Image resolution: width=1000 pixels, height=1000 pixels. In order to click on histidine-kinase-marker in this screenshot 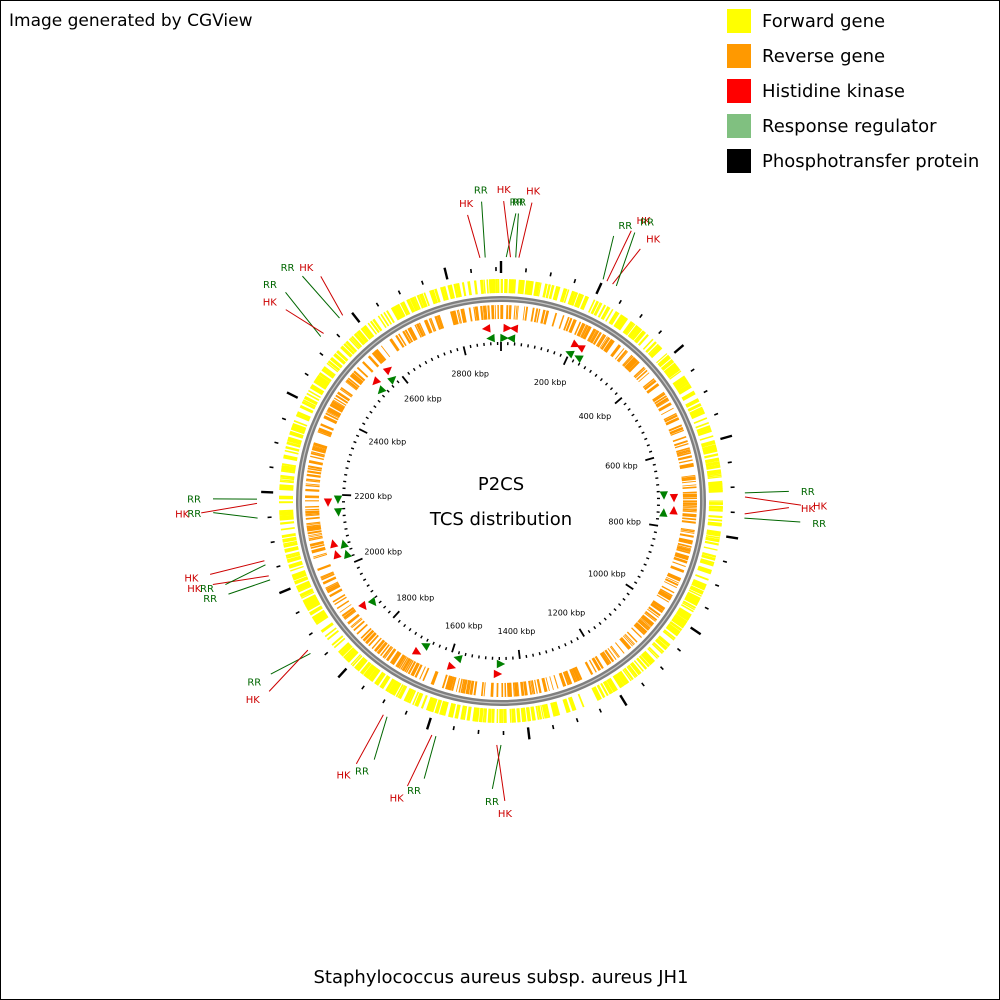, I will do `click(362, 605)`.